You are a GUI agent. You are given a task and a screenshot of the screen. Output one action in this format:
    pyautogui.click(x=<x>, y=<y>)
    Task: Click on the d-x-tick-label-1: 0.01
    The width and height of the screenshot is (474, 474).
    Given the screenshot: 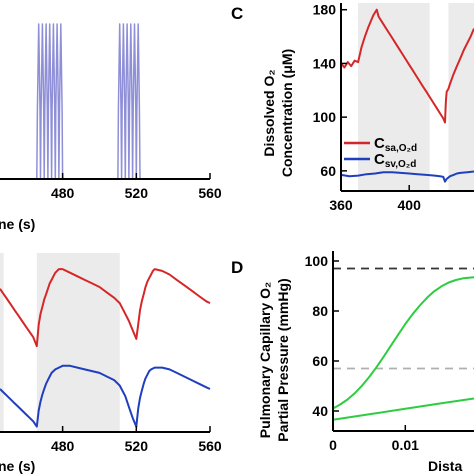 What is the action you would take?
    pyautogui.click(x=405, y=445)
    